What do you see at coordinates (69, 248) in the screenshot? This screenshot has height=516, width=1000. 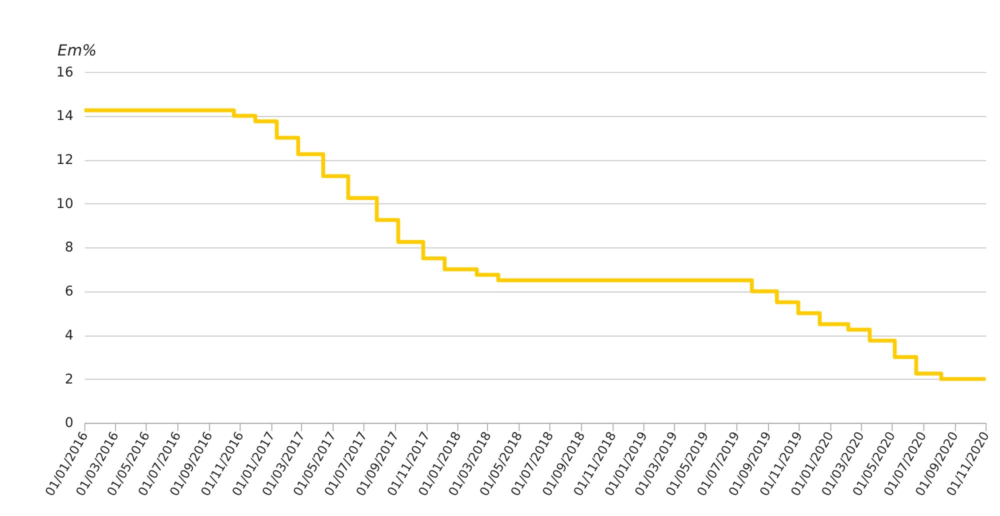 I see `y-tick-label: 8` at bounding box center [69, 248].